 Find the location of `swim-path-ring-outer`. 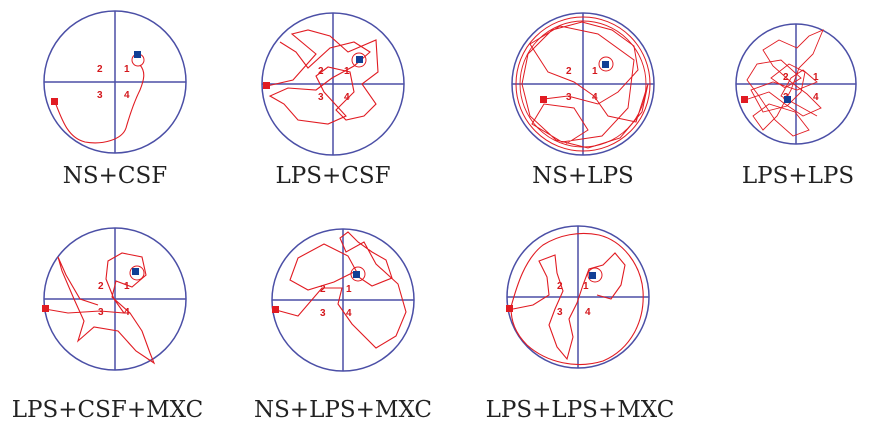

swim-path-ring-outer is located at coordinates (583, 84).